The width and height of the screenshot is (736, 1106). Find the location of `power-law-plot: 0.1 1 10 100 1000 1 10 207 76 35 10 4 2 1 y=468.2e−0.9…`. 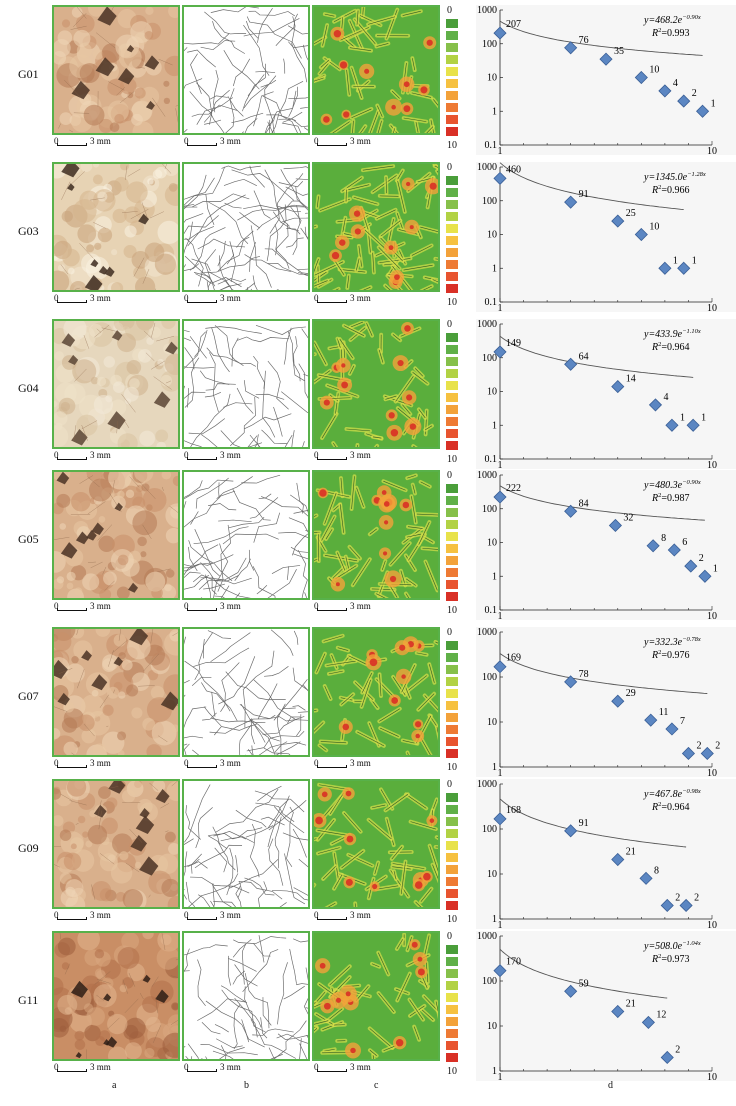

power-law-plot: 0.1 1 10 100 1000 1 10 207 76 35 10 4 2 1 y=468.2e−0.9… is located at coordinates (606, 81).